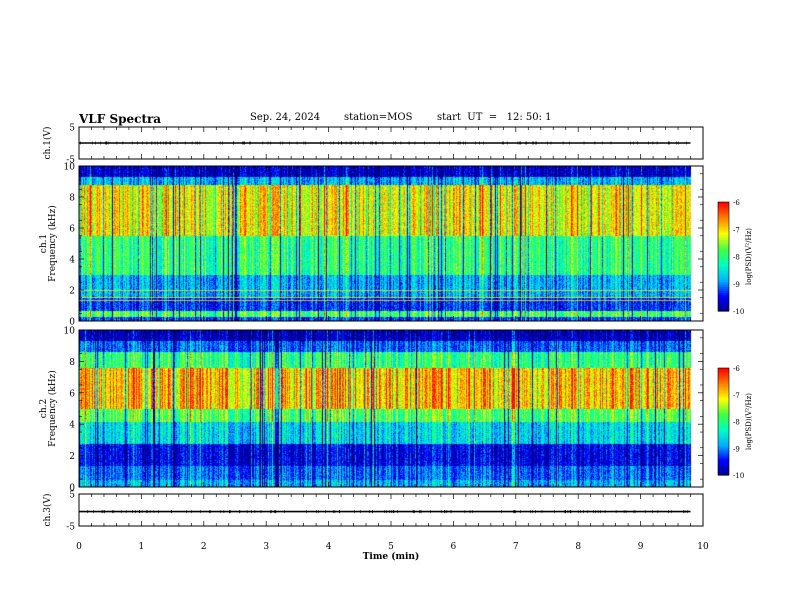 This screenshot has width=792, height=612. I want to click on x-tick-label: 6, so click(454, 547).